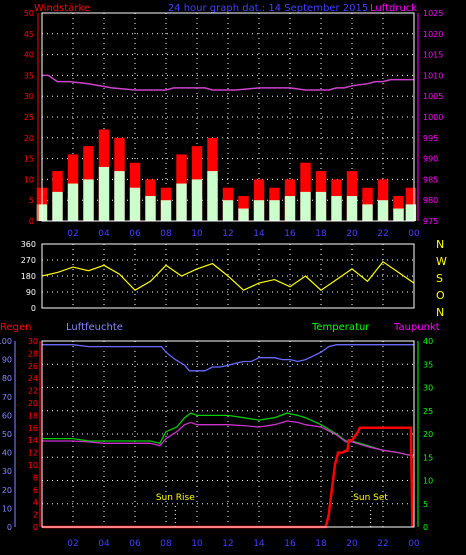  What do you see at coordinates (439, 278) in the screenshot?
I see `compass-label: S` at bounding box center [439, 278].